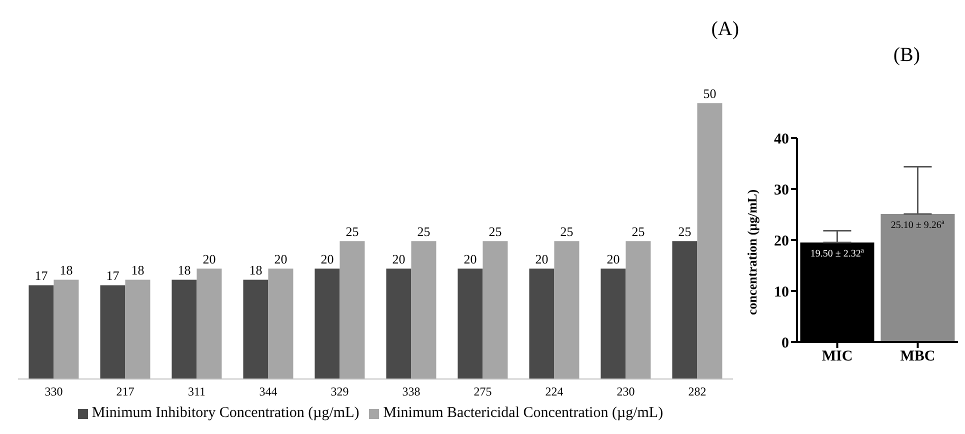  I want to click on y-tick-label: 10, so click(781, 292).